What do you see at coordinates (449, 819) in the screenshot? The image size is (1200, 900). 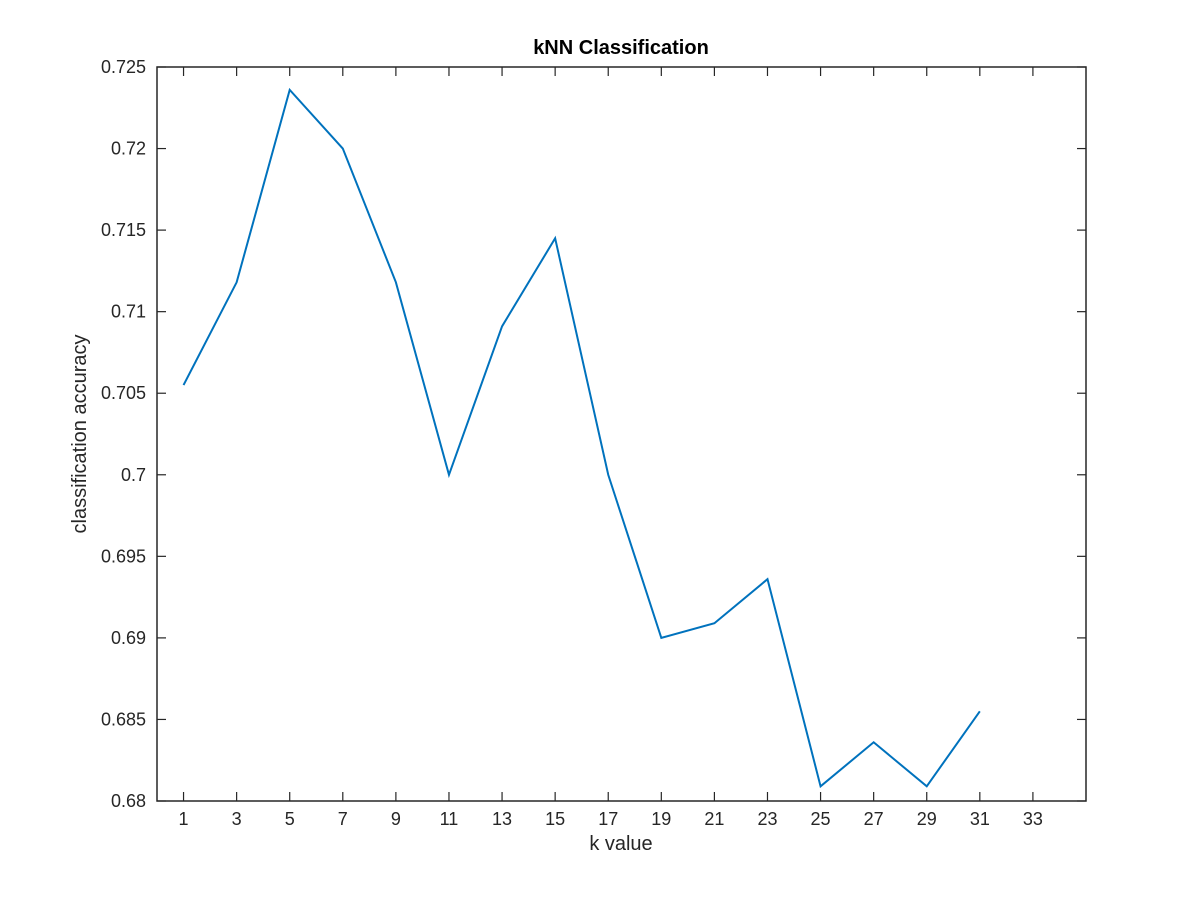 I see `x-tick-label: 11` at bounding box center [449, 819].